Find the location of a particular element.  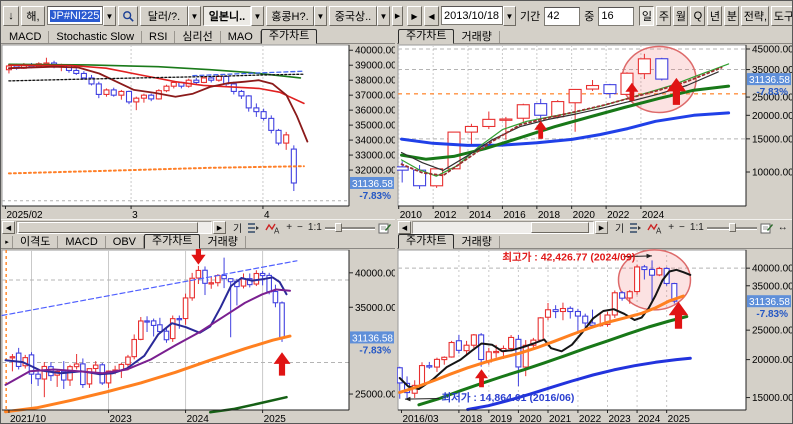

play-icon: ▶ is located at coordinates (397, 16).